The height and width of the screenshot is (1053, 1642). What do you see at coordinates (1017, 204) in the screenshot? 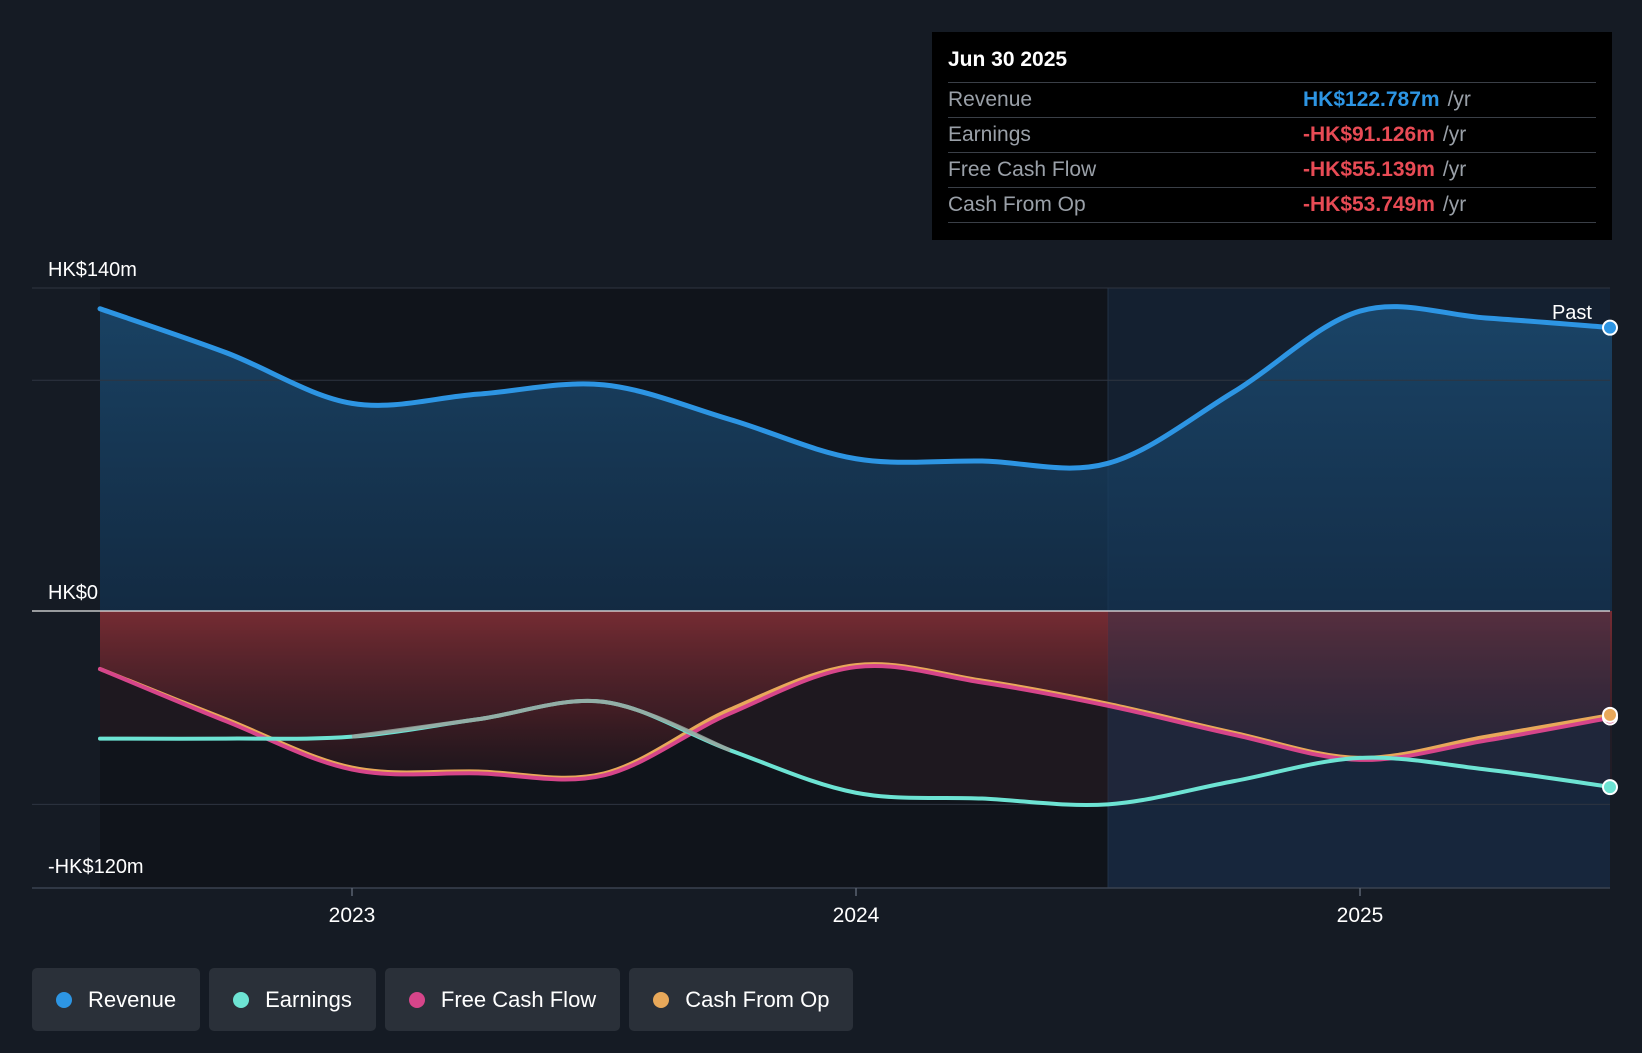
I see `tooltip-label: Cash From Op` at bounding box center [1017, 204].